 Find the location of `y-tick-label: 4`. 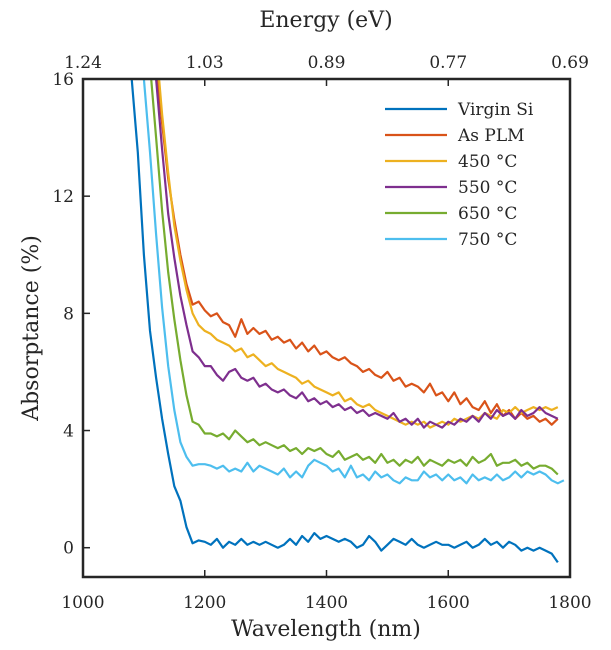

y-tick-label: 4 is located at coordinates (68, 432).